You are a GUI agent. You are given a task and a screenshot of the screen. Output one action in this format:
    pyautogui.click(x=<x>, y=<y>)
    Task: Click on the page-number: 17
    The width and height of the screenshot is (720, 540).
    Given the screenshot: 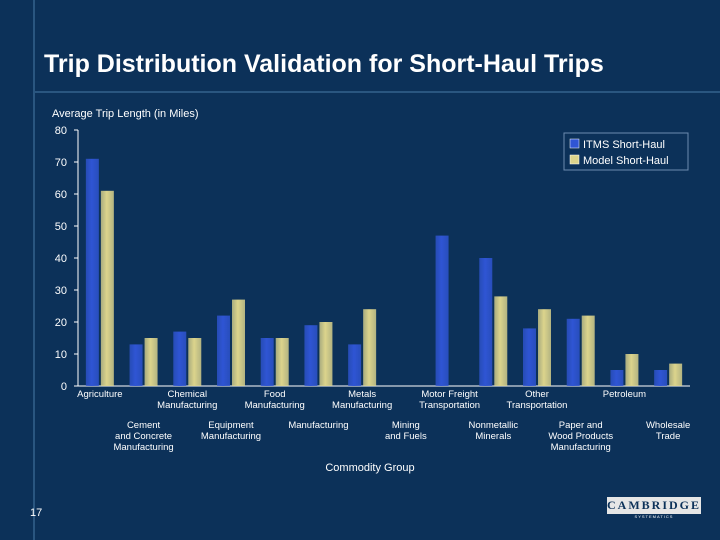 What is the action you would take?
    pyautogui.click(x=36, y=513)
    